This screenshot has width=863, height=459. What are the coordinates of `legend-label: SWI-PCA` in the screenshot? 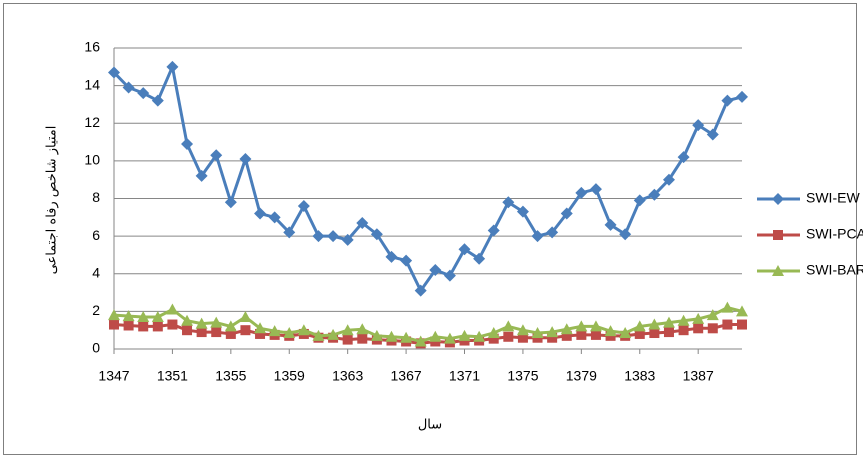 It's located at (834, 234).